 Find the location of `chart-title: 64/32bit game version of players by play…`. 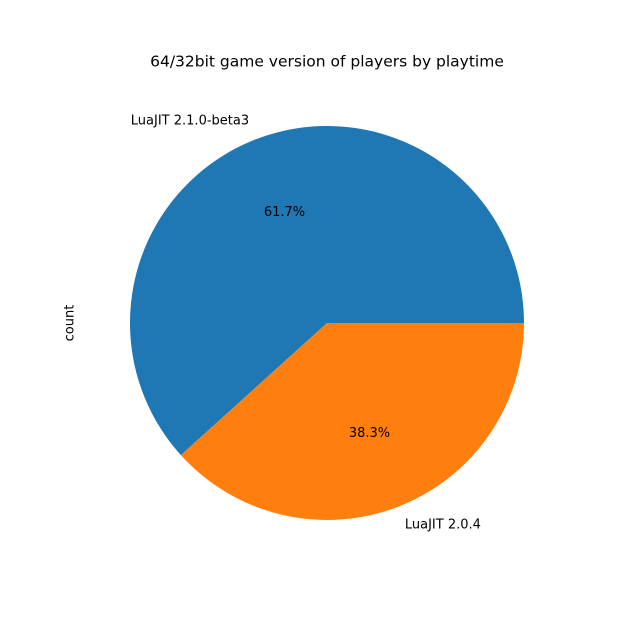

chart-title: 64/32bit game version of players by play… is located at coordinates (327, 62).